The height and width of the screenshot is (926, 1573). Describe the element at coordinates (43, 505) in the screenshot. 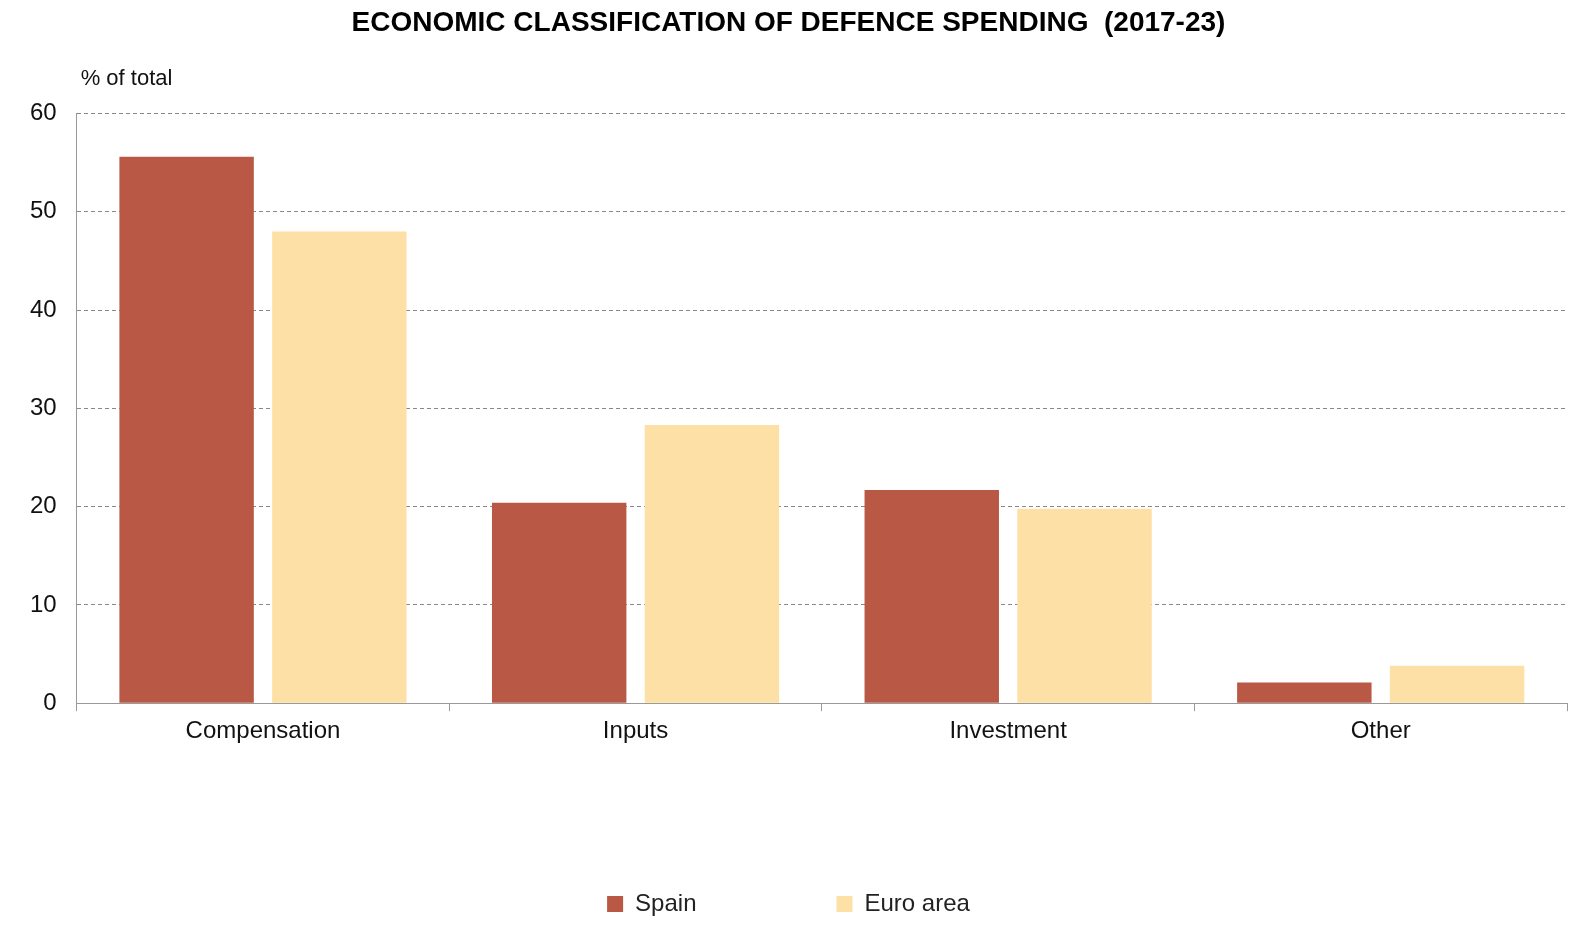

I see `y-tick-label: 20` at that location.